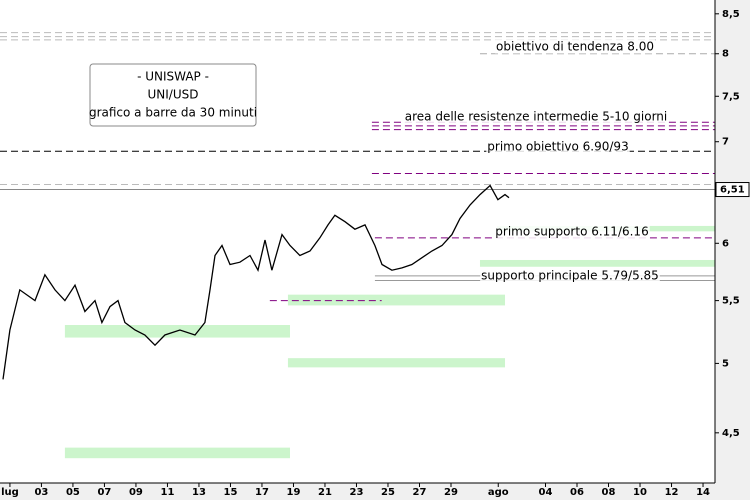  I want to click on y-tick-label: 7,5, so click(731, 96).